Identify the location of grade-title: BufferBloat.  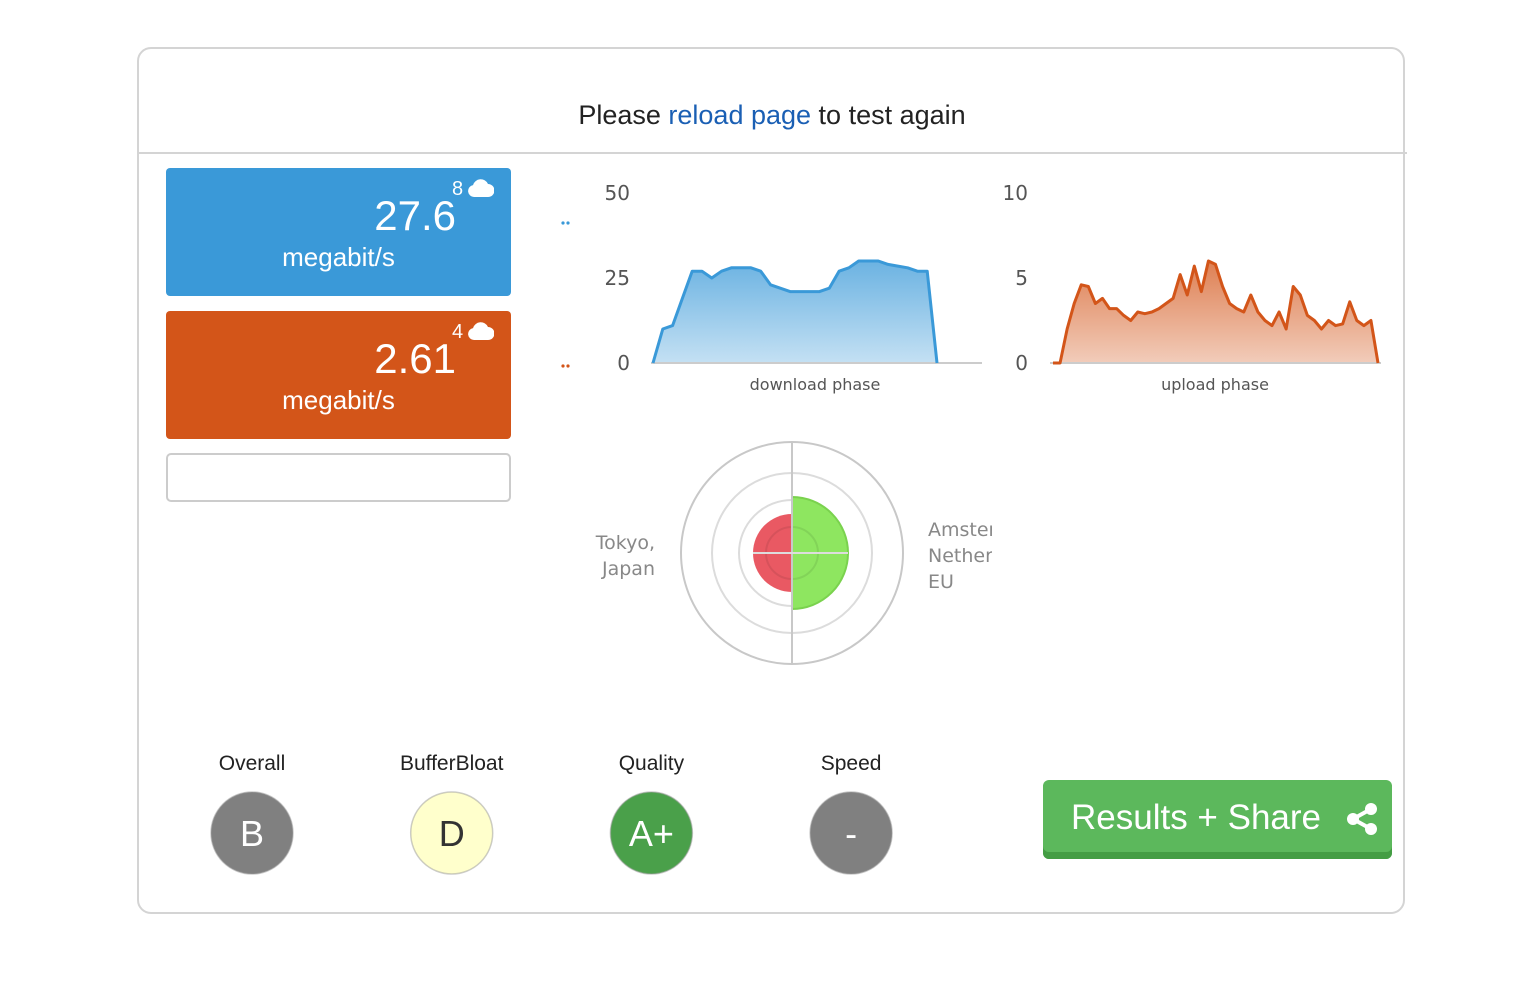
(452, 763).